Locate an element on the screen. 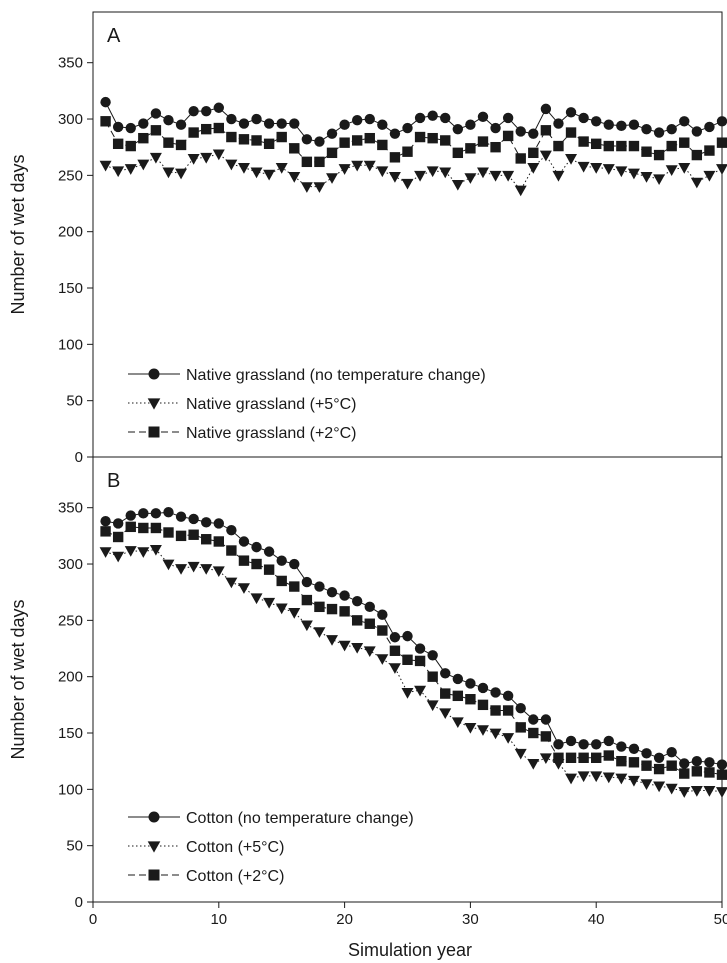  x-tick-label: 40 is located at coordinates (596, 919).